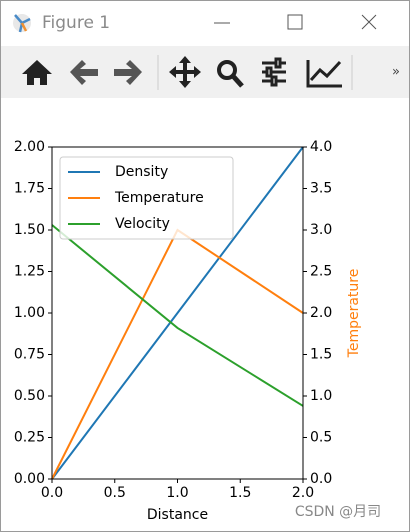  Describe the element at coordinates (321, 396) in the screenshot. I see `y2-tick-label: 1.0` at that location.